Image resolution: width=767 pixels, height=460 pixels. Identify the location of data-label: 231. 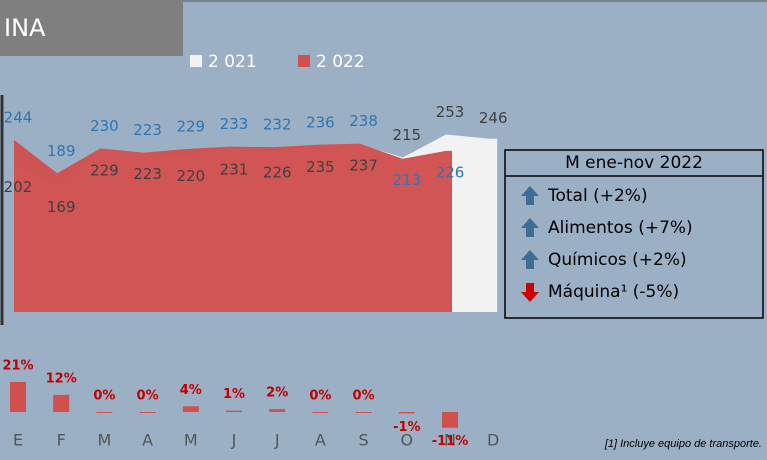
(234, 169).